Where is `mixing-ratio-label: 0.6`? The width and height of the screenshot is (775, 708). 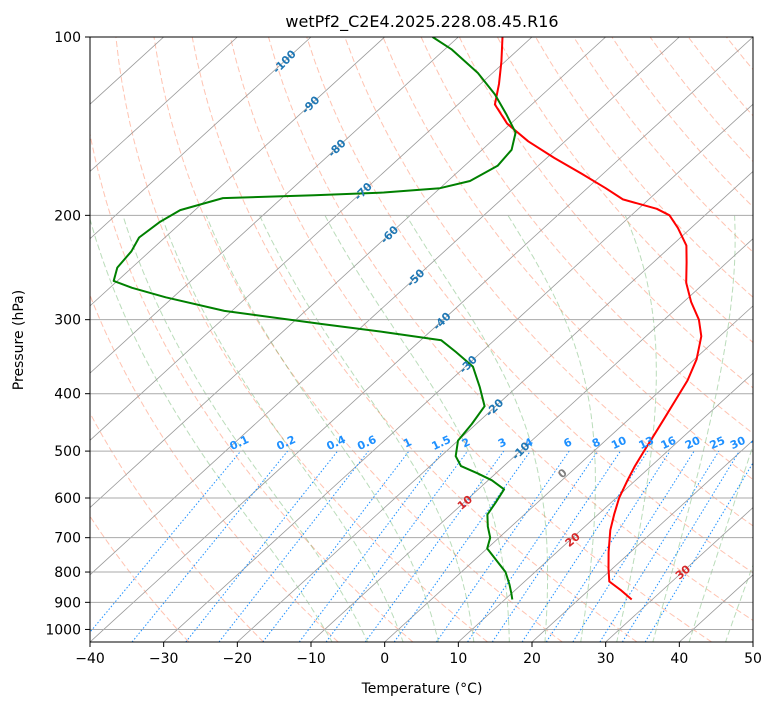
mixing-ratio-label: 0.6 is located at coordinates (366, 443).